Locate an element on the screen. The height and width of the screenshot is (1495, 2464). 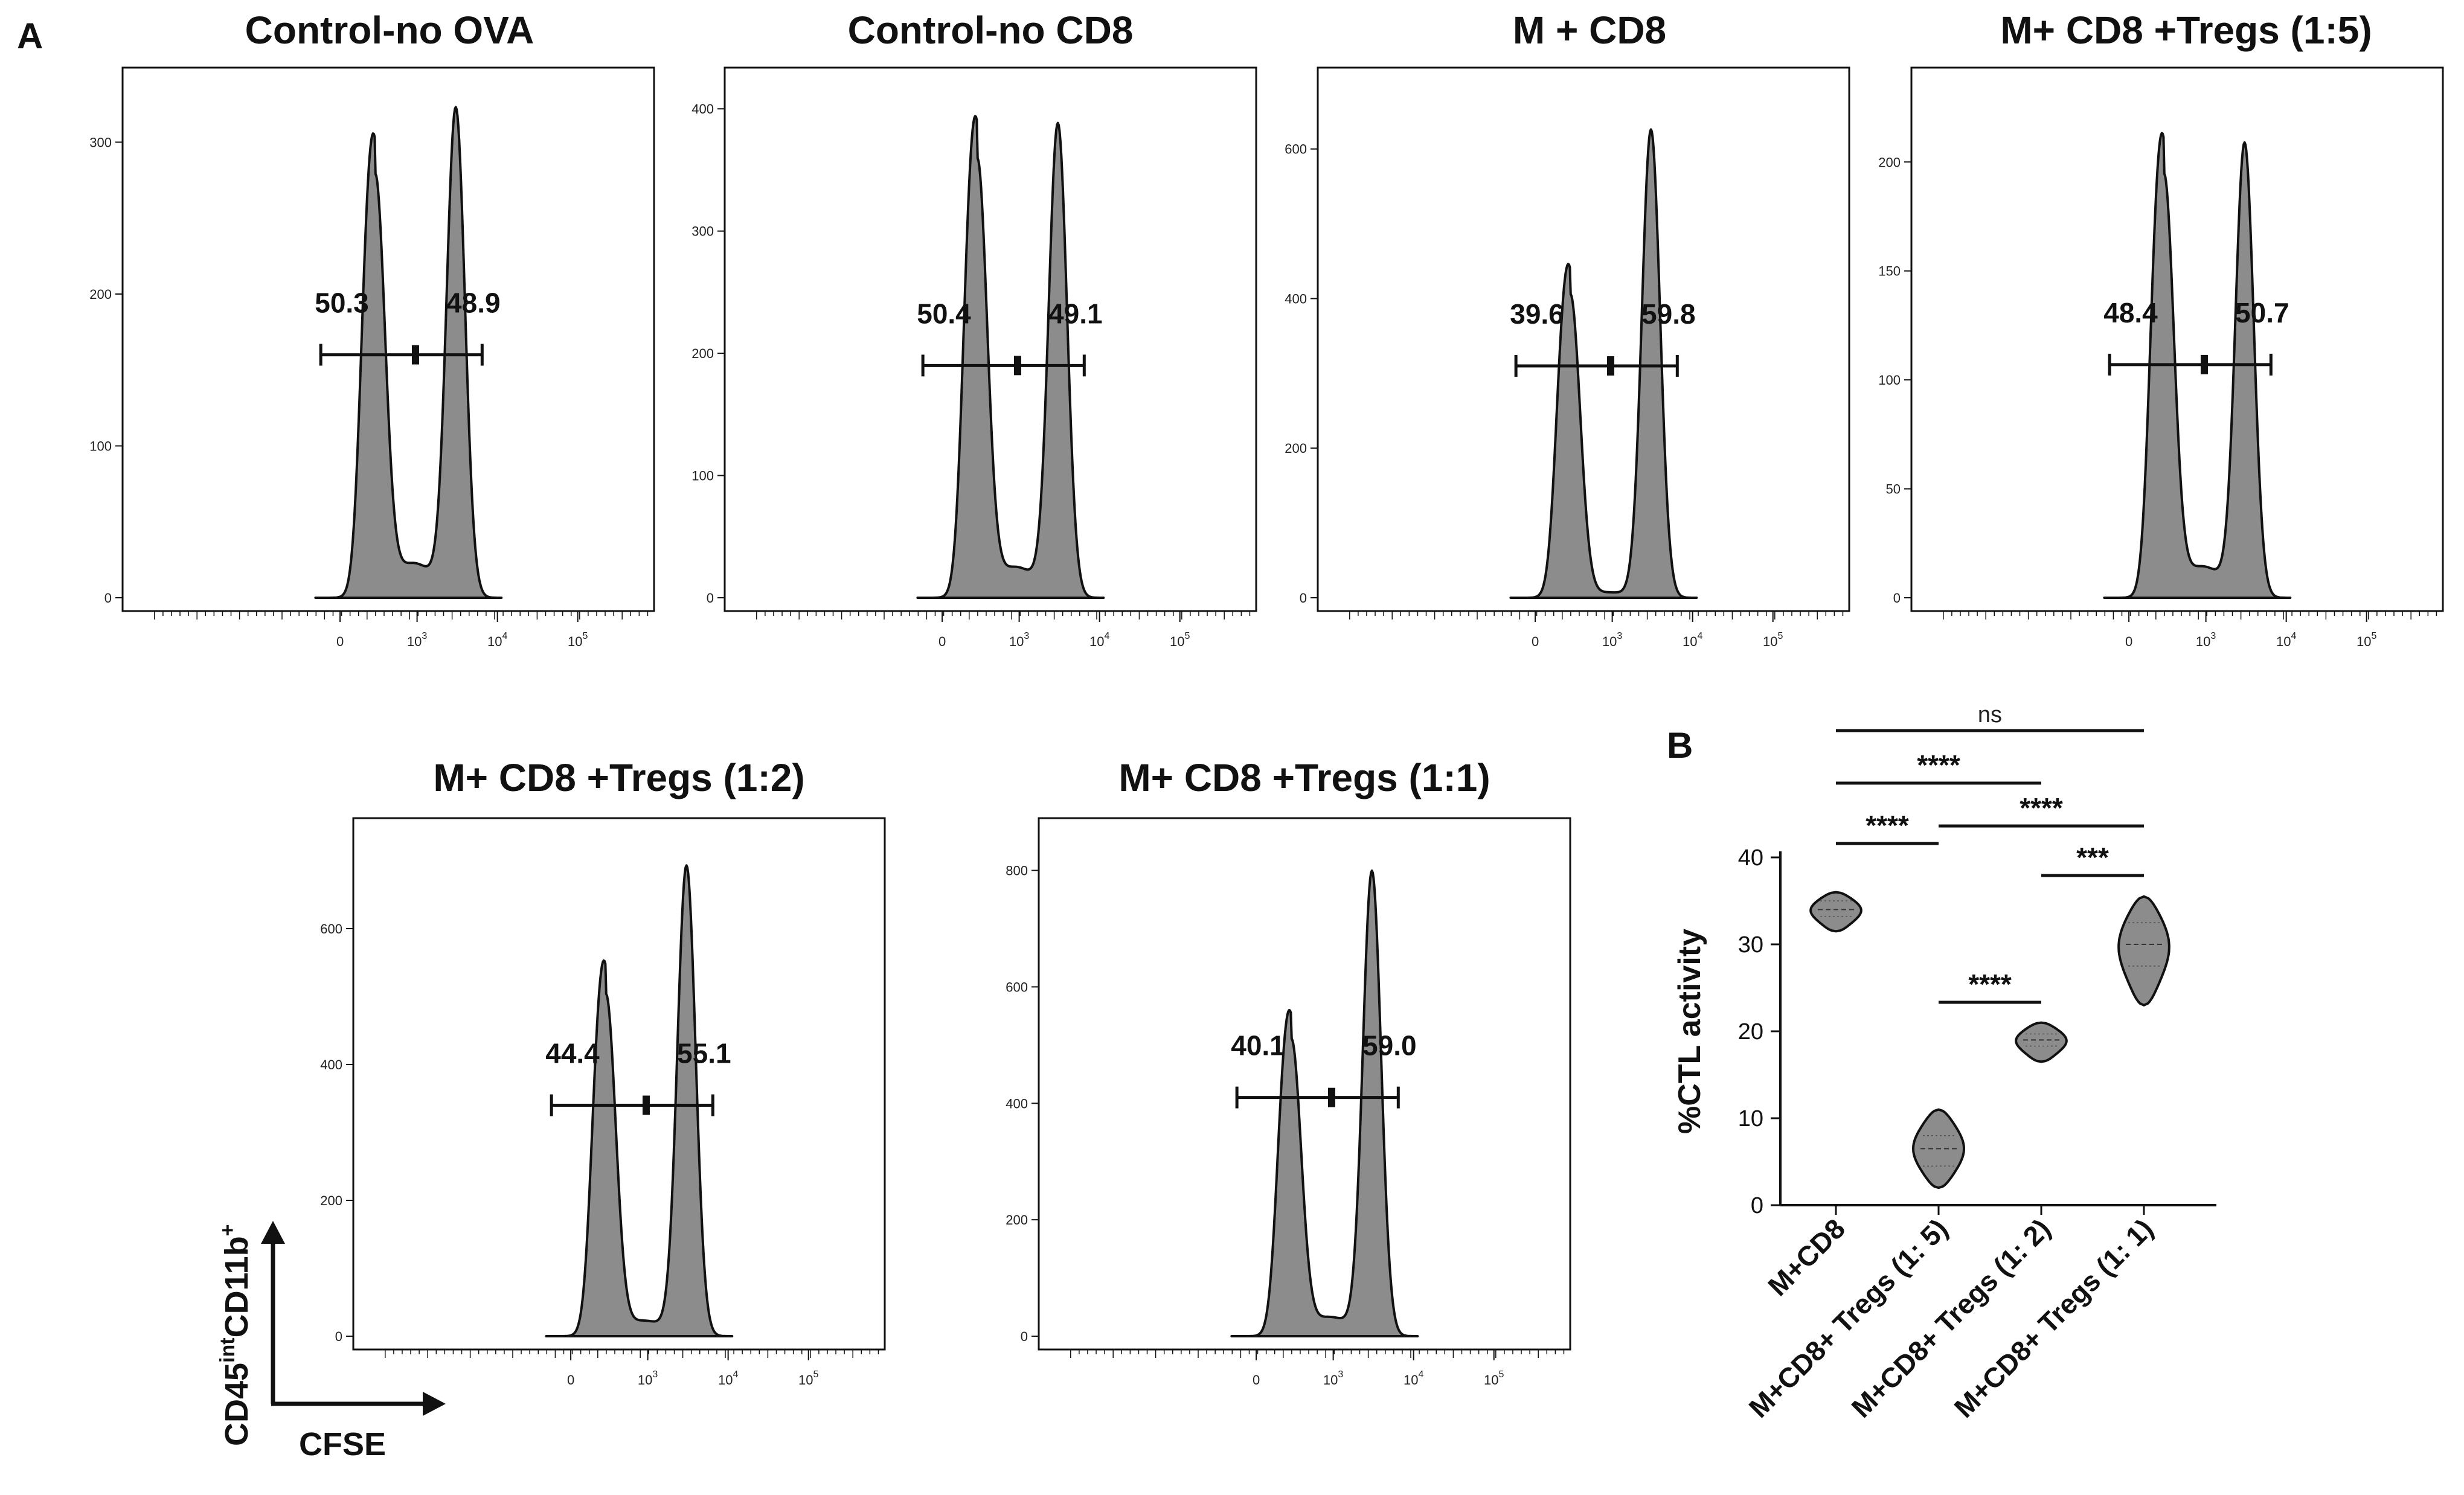
gate-right-percent: 50.7 is located at coordinates (2262, 312).